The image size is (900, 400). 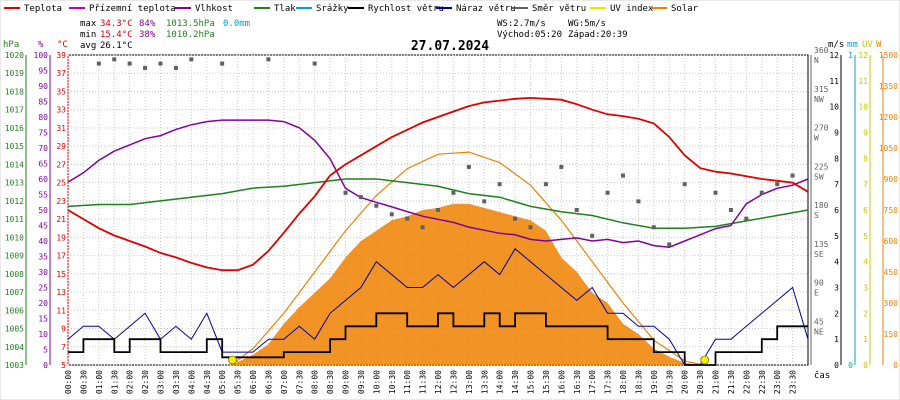 What do you see at coordinates (821, 166) in the screenshot?
I see `direction-tick-label: 225` at bounding box center [821, 166].